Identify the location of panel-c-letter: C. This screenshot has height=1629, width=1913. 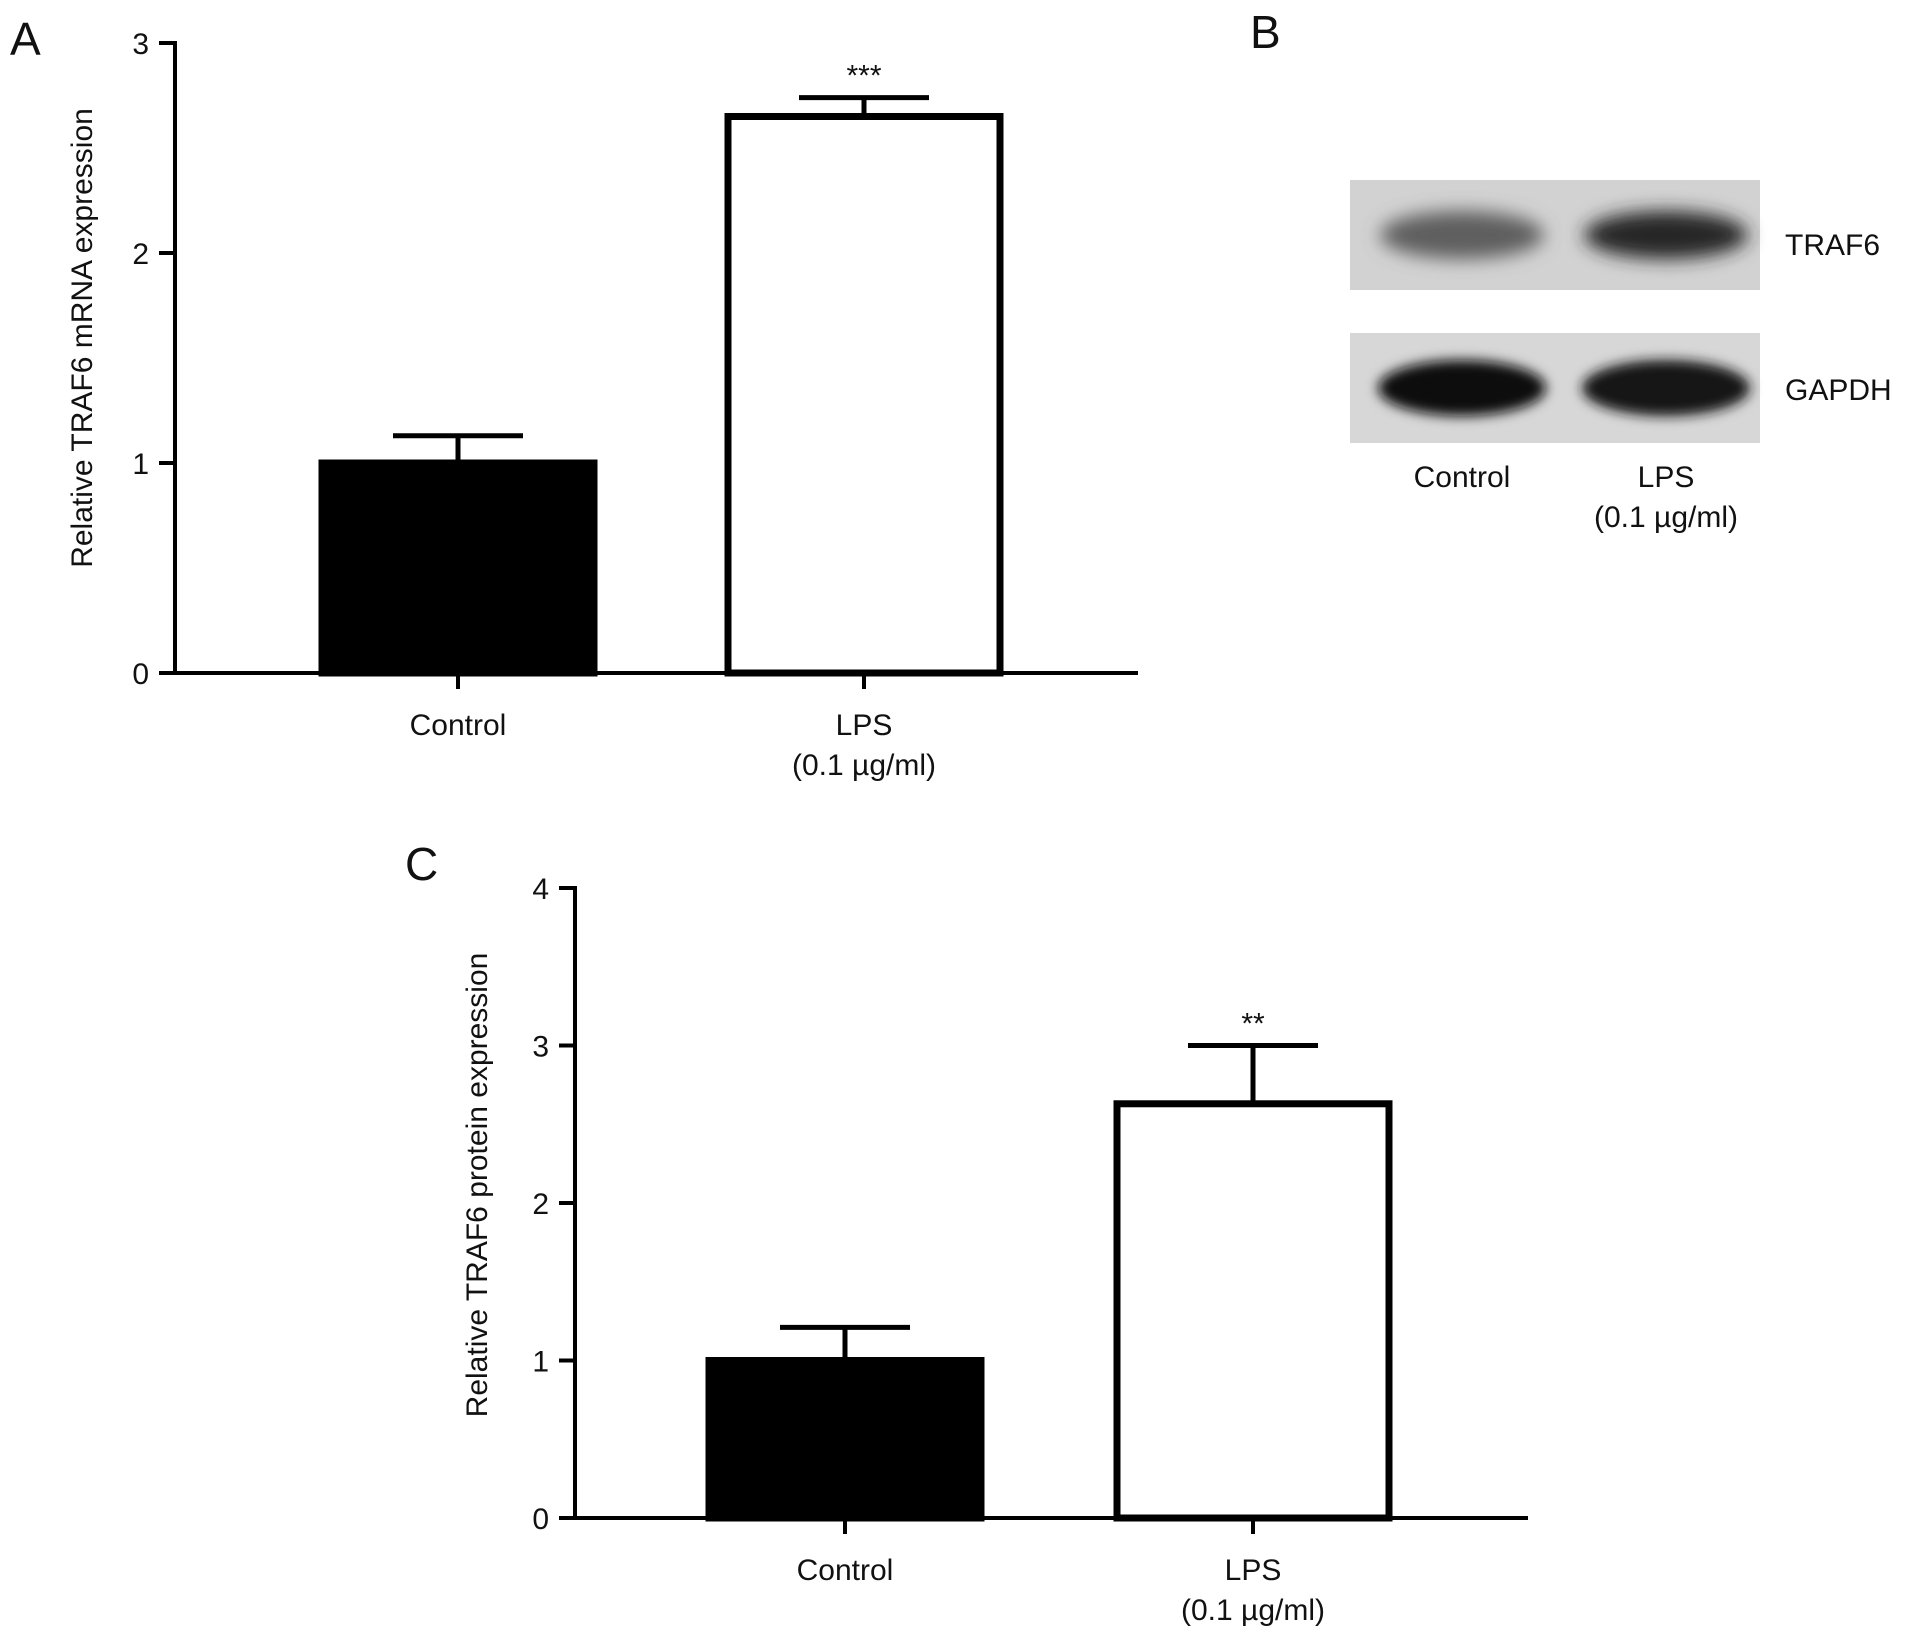
(421, 864).